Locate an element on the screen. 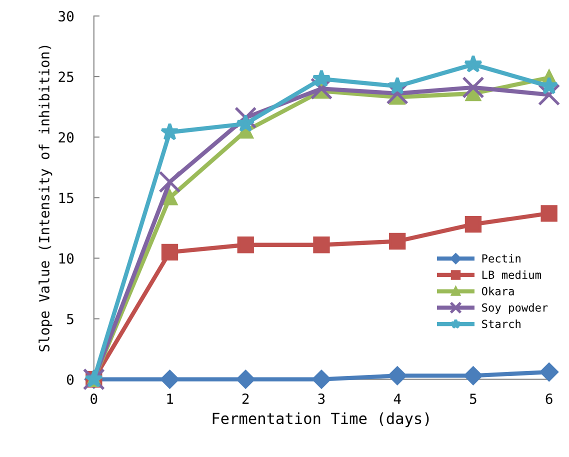 This screenshot has width=569, height=457. y-tick-label: 25 is located at coordinates (66, 77).